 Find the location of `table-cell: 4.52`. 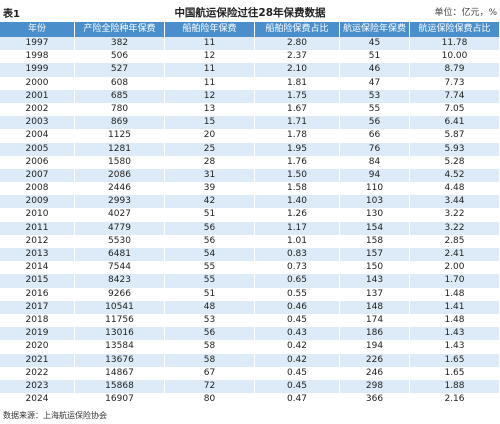

table-cell: 4.52 is located at coordinates (455, 175).